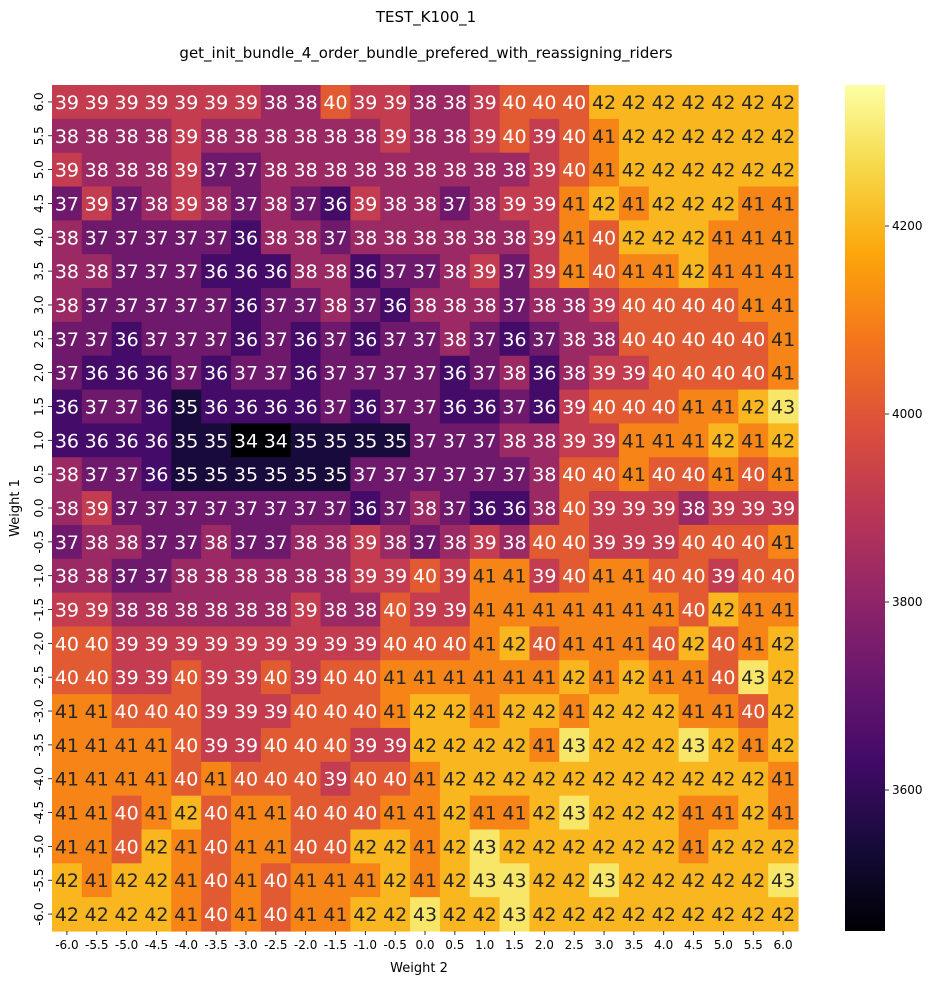  I want to click on cell-value-label: 34, so click(276, 441).